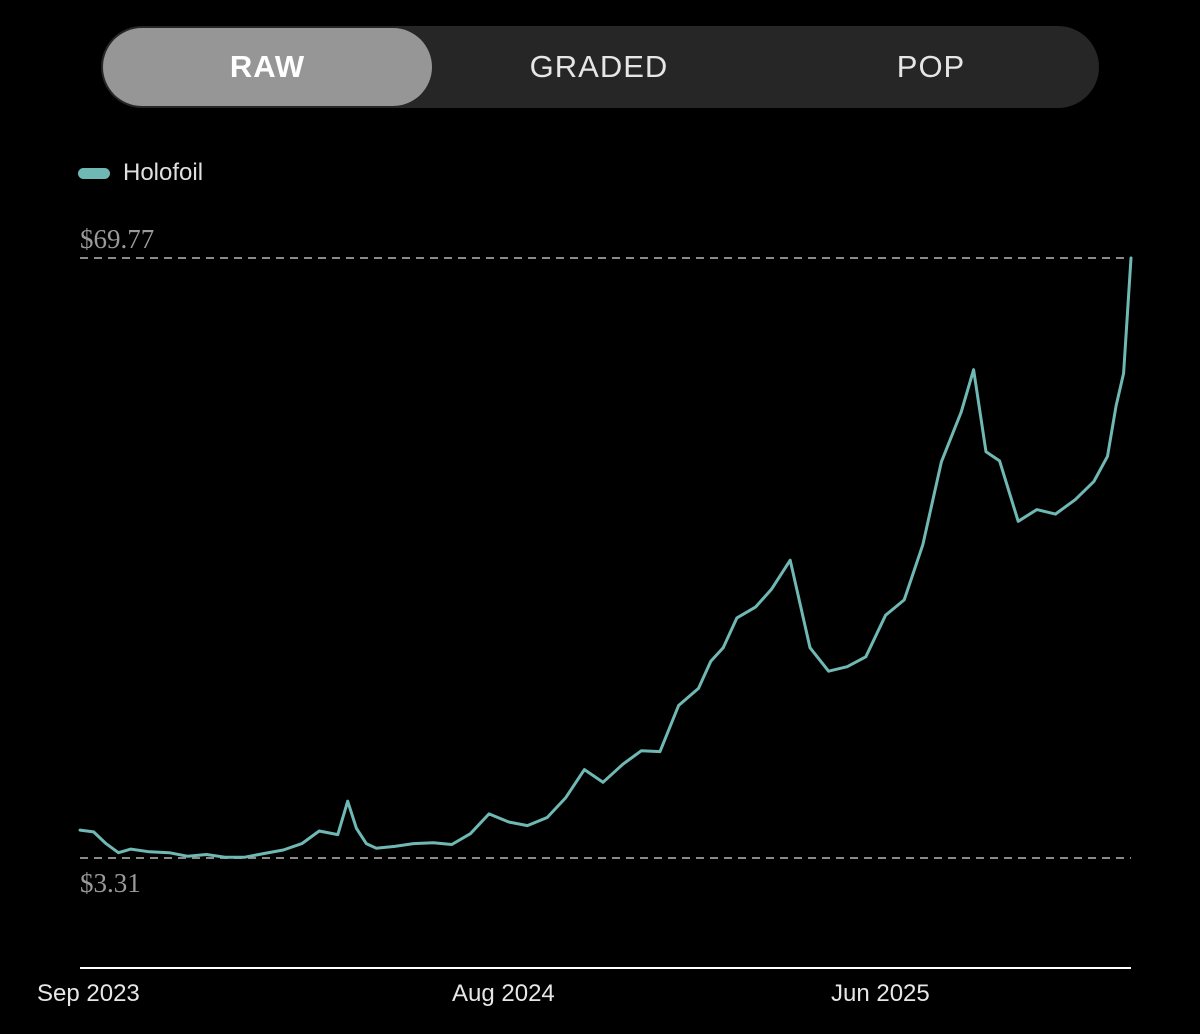 This screenshot has width=1200, height=1034. I want to click on price-mode-tabs: RAW GRADED POP, so click(600, 67).